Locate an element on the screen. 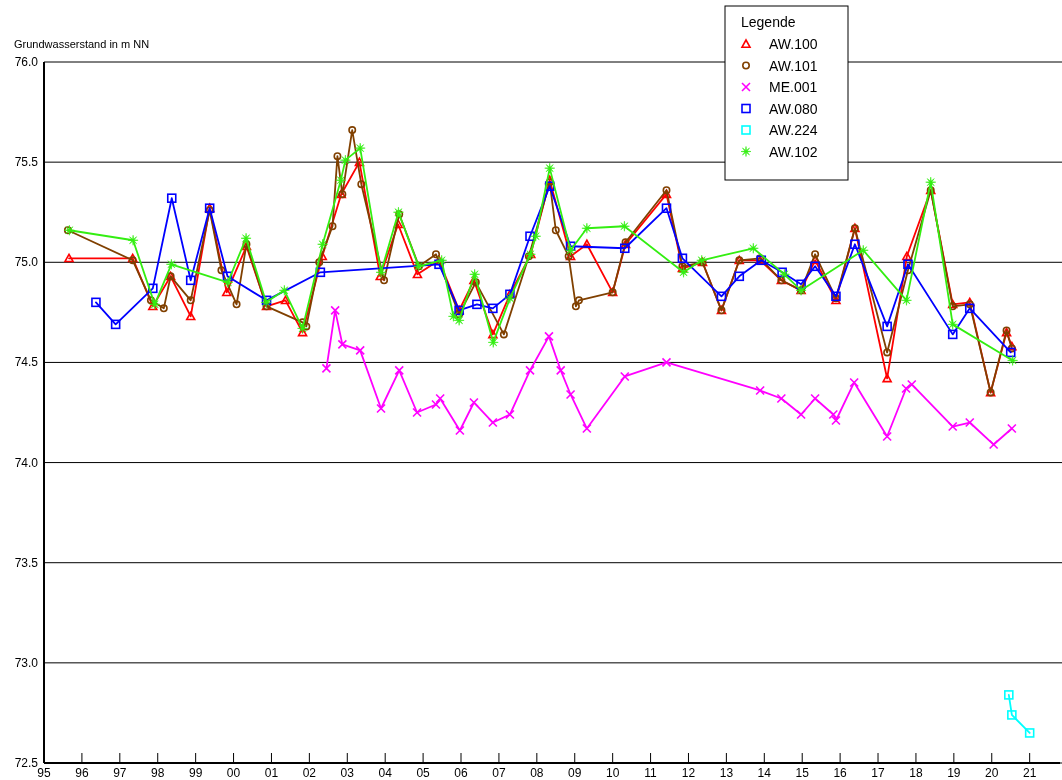 Image resolution: width=1062 pixels, height=780 pixels. x-tick-label: 01 is located at coordinates (271, 773).